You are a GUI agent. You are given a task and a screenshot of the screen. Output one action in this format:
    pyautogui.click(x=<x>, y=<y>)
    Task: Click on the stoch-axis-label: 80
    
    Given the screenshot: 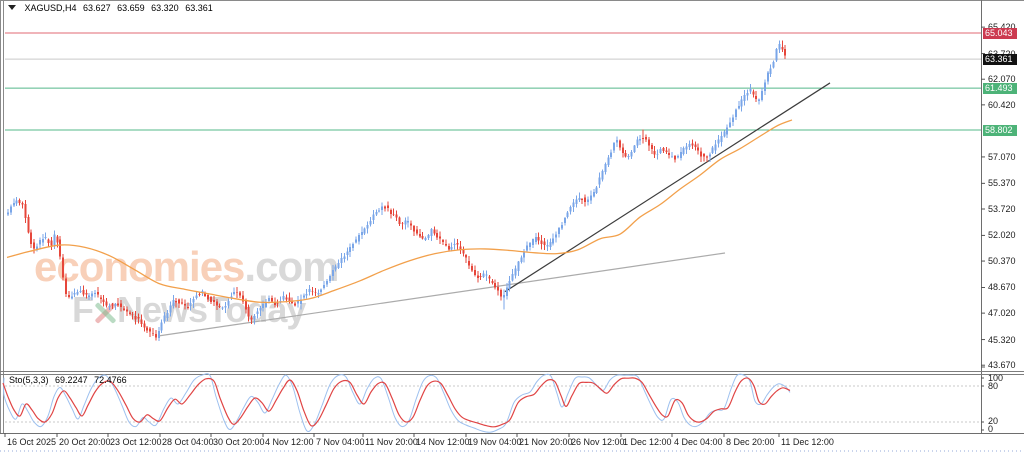 What is the action you would take?
    pyautogui.click(x=993, y=386)
    